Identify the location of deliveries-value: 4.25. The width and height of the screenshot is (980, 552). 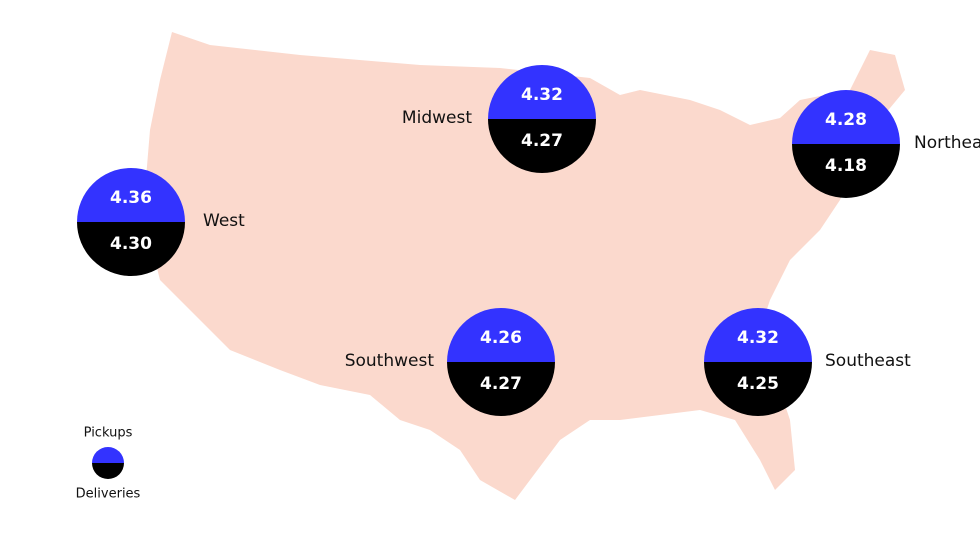
(758, 384).